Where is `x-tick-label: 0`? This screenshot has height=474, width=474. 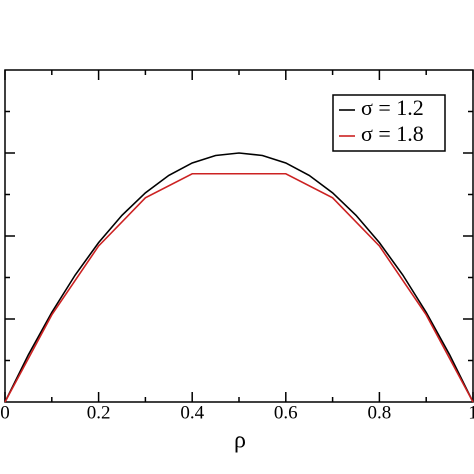
x-tick-label: 0 is located at coordinates (5, 412).